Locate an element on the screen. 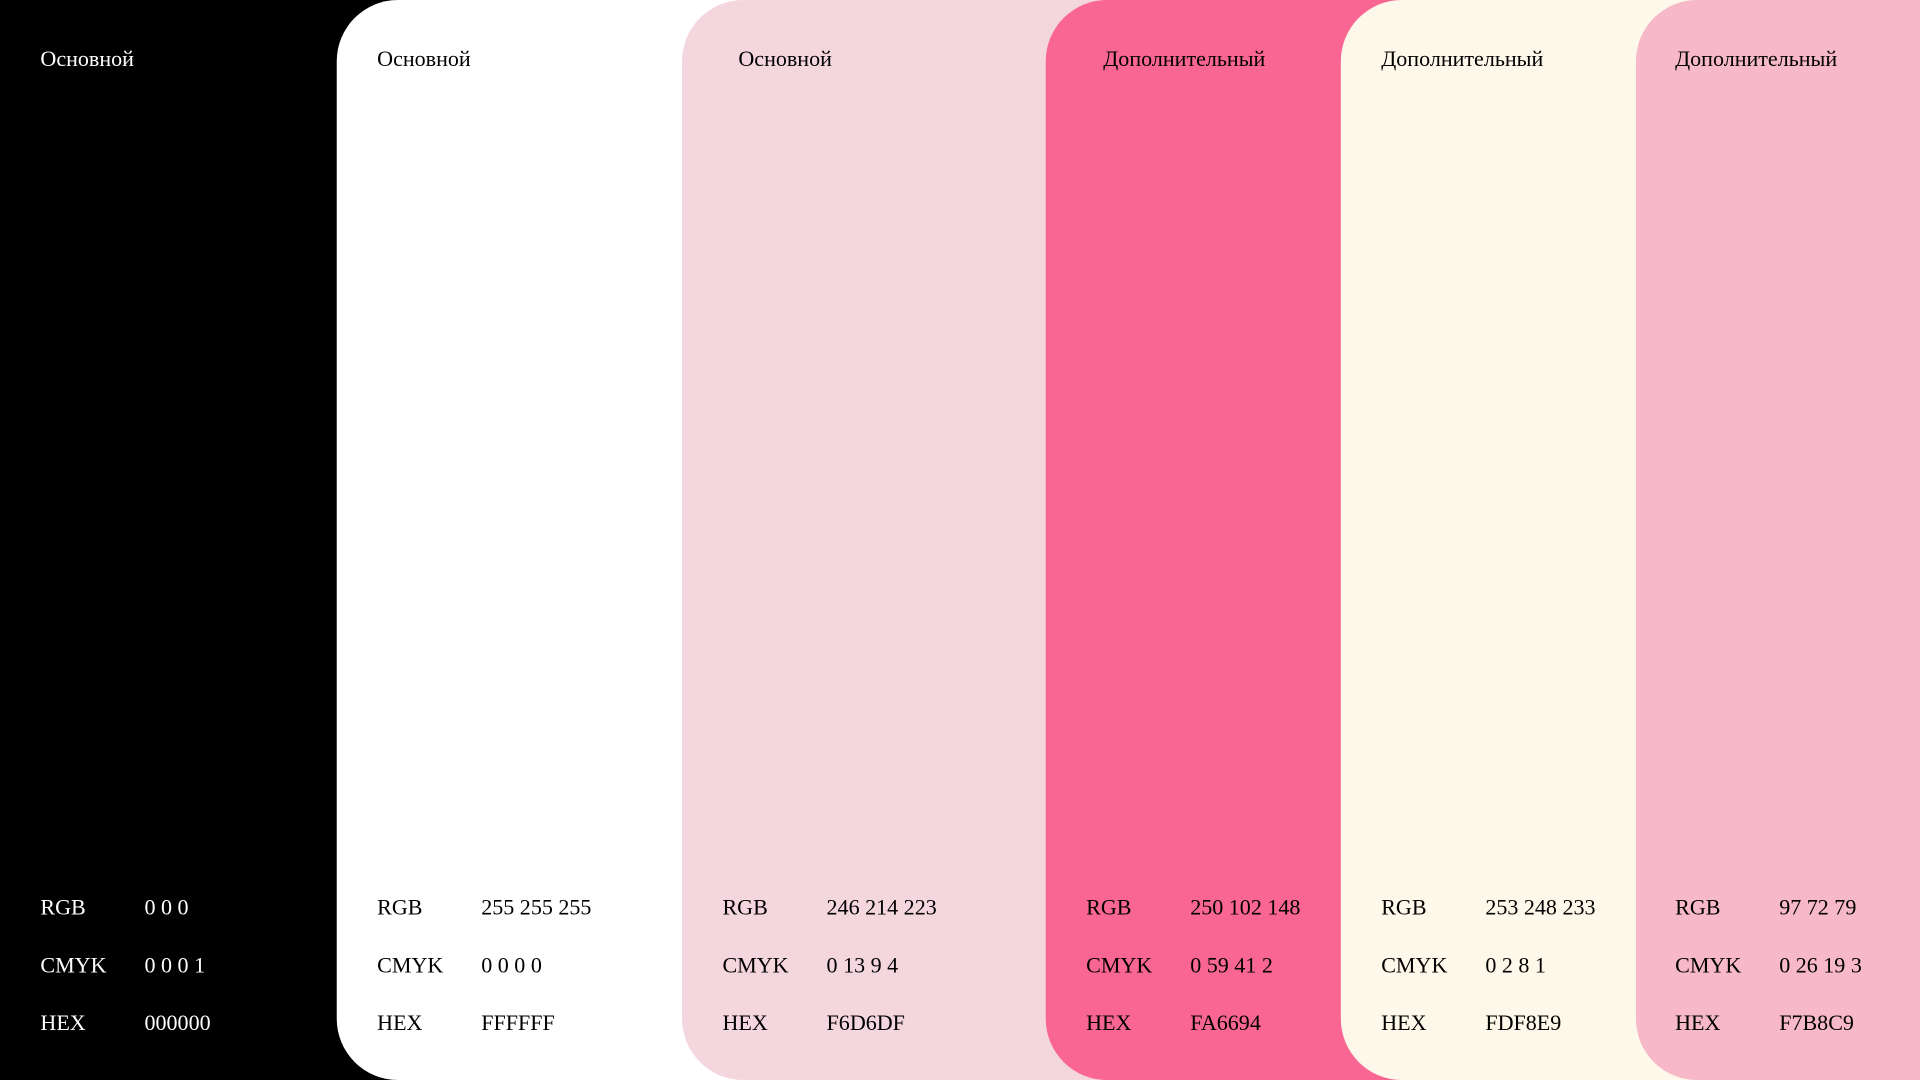 The image size is (1920, 1080). hex-value: FFFFFF is located at coordinates (518, 1022).